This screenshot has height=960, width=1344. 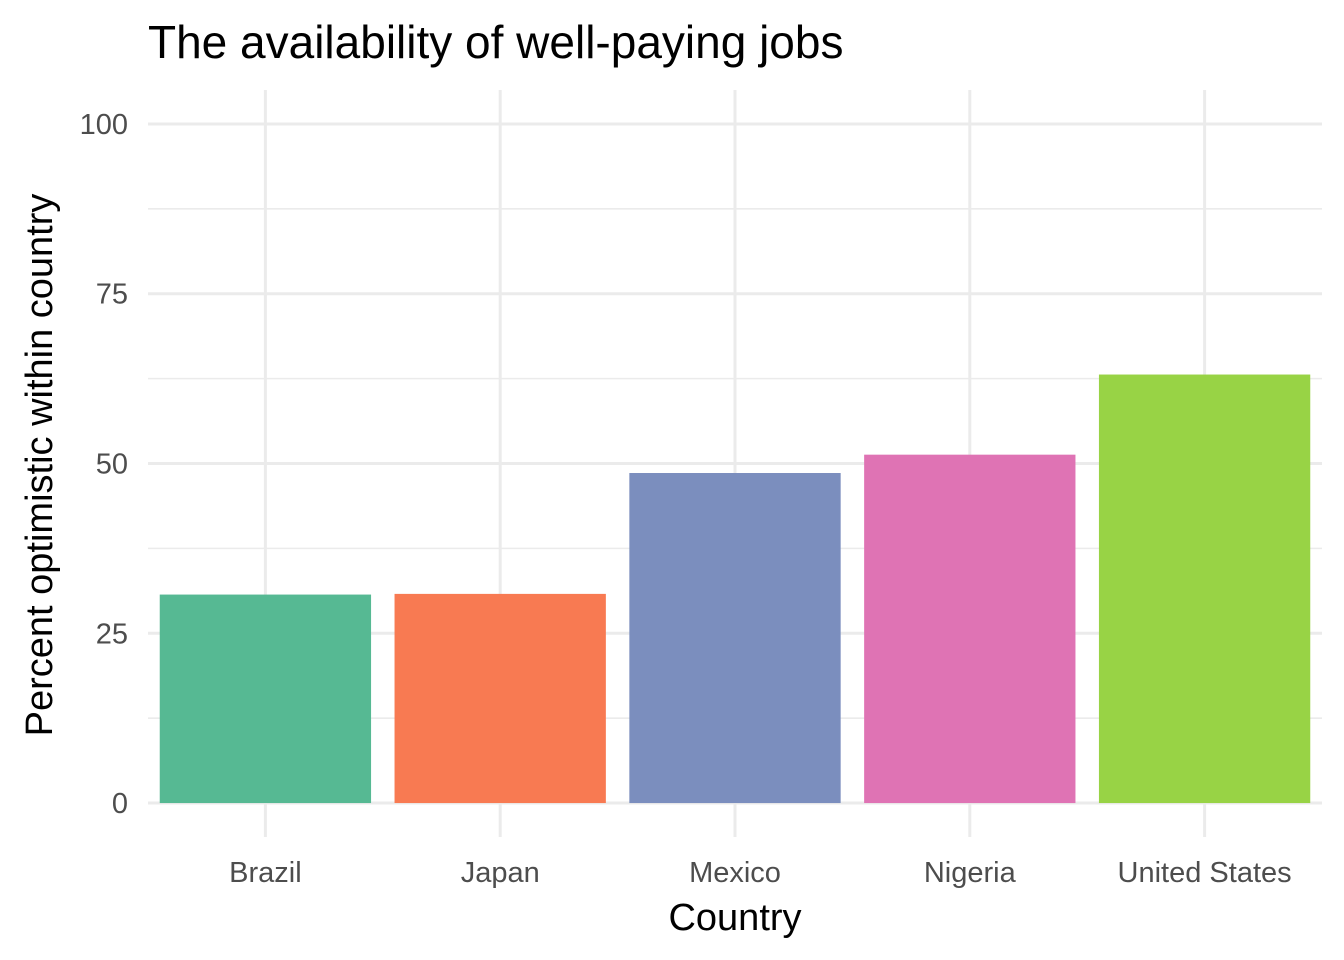 What do you see at coordinates (735, 638) in the screenshot?
I see `bar-mexico` at bounding box center [735, 638].